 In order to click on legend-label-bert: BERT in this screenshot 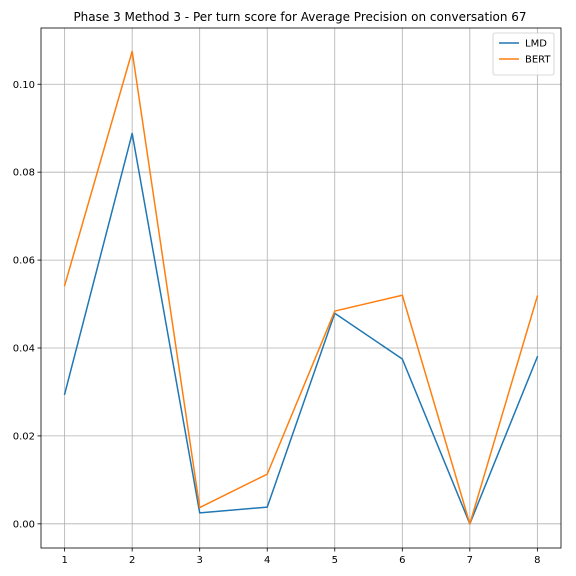, I will do `click(538, 60)`.